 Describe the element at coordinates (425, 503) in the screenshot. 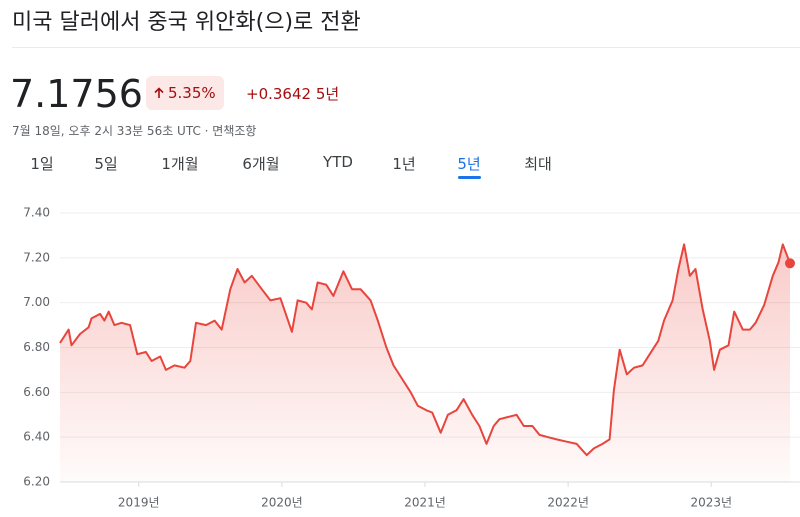

I see `x-tick-label: 2021년` at that location.